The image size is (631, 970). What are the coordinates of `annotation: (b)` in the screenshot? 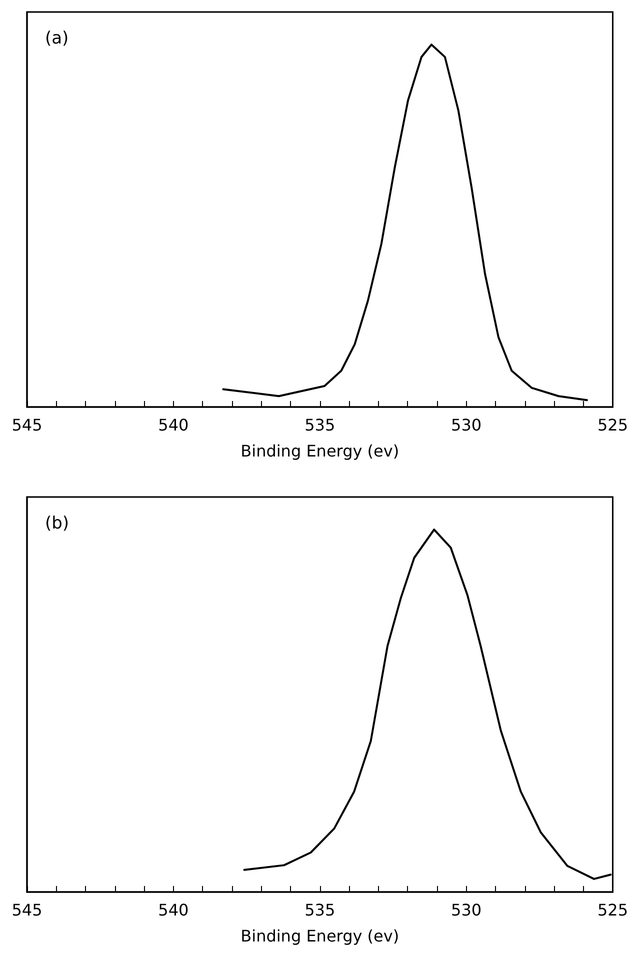 It's located at (57, 524).